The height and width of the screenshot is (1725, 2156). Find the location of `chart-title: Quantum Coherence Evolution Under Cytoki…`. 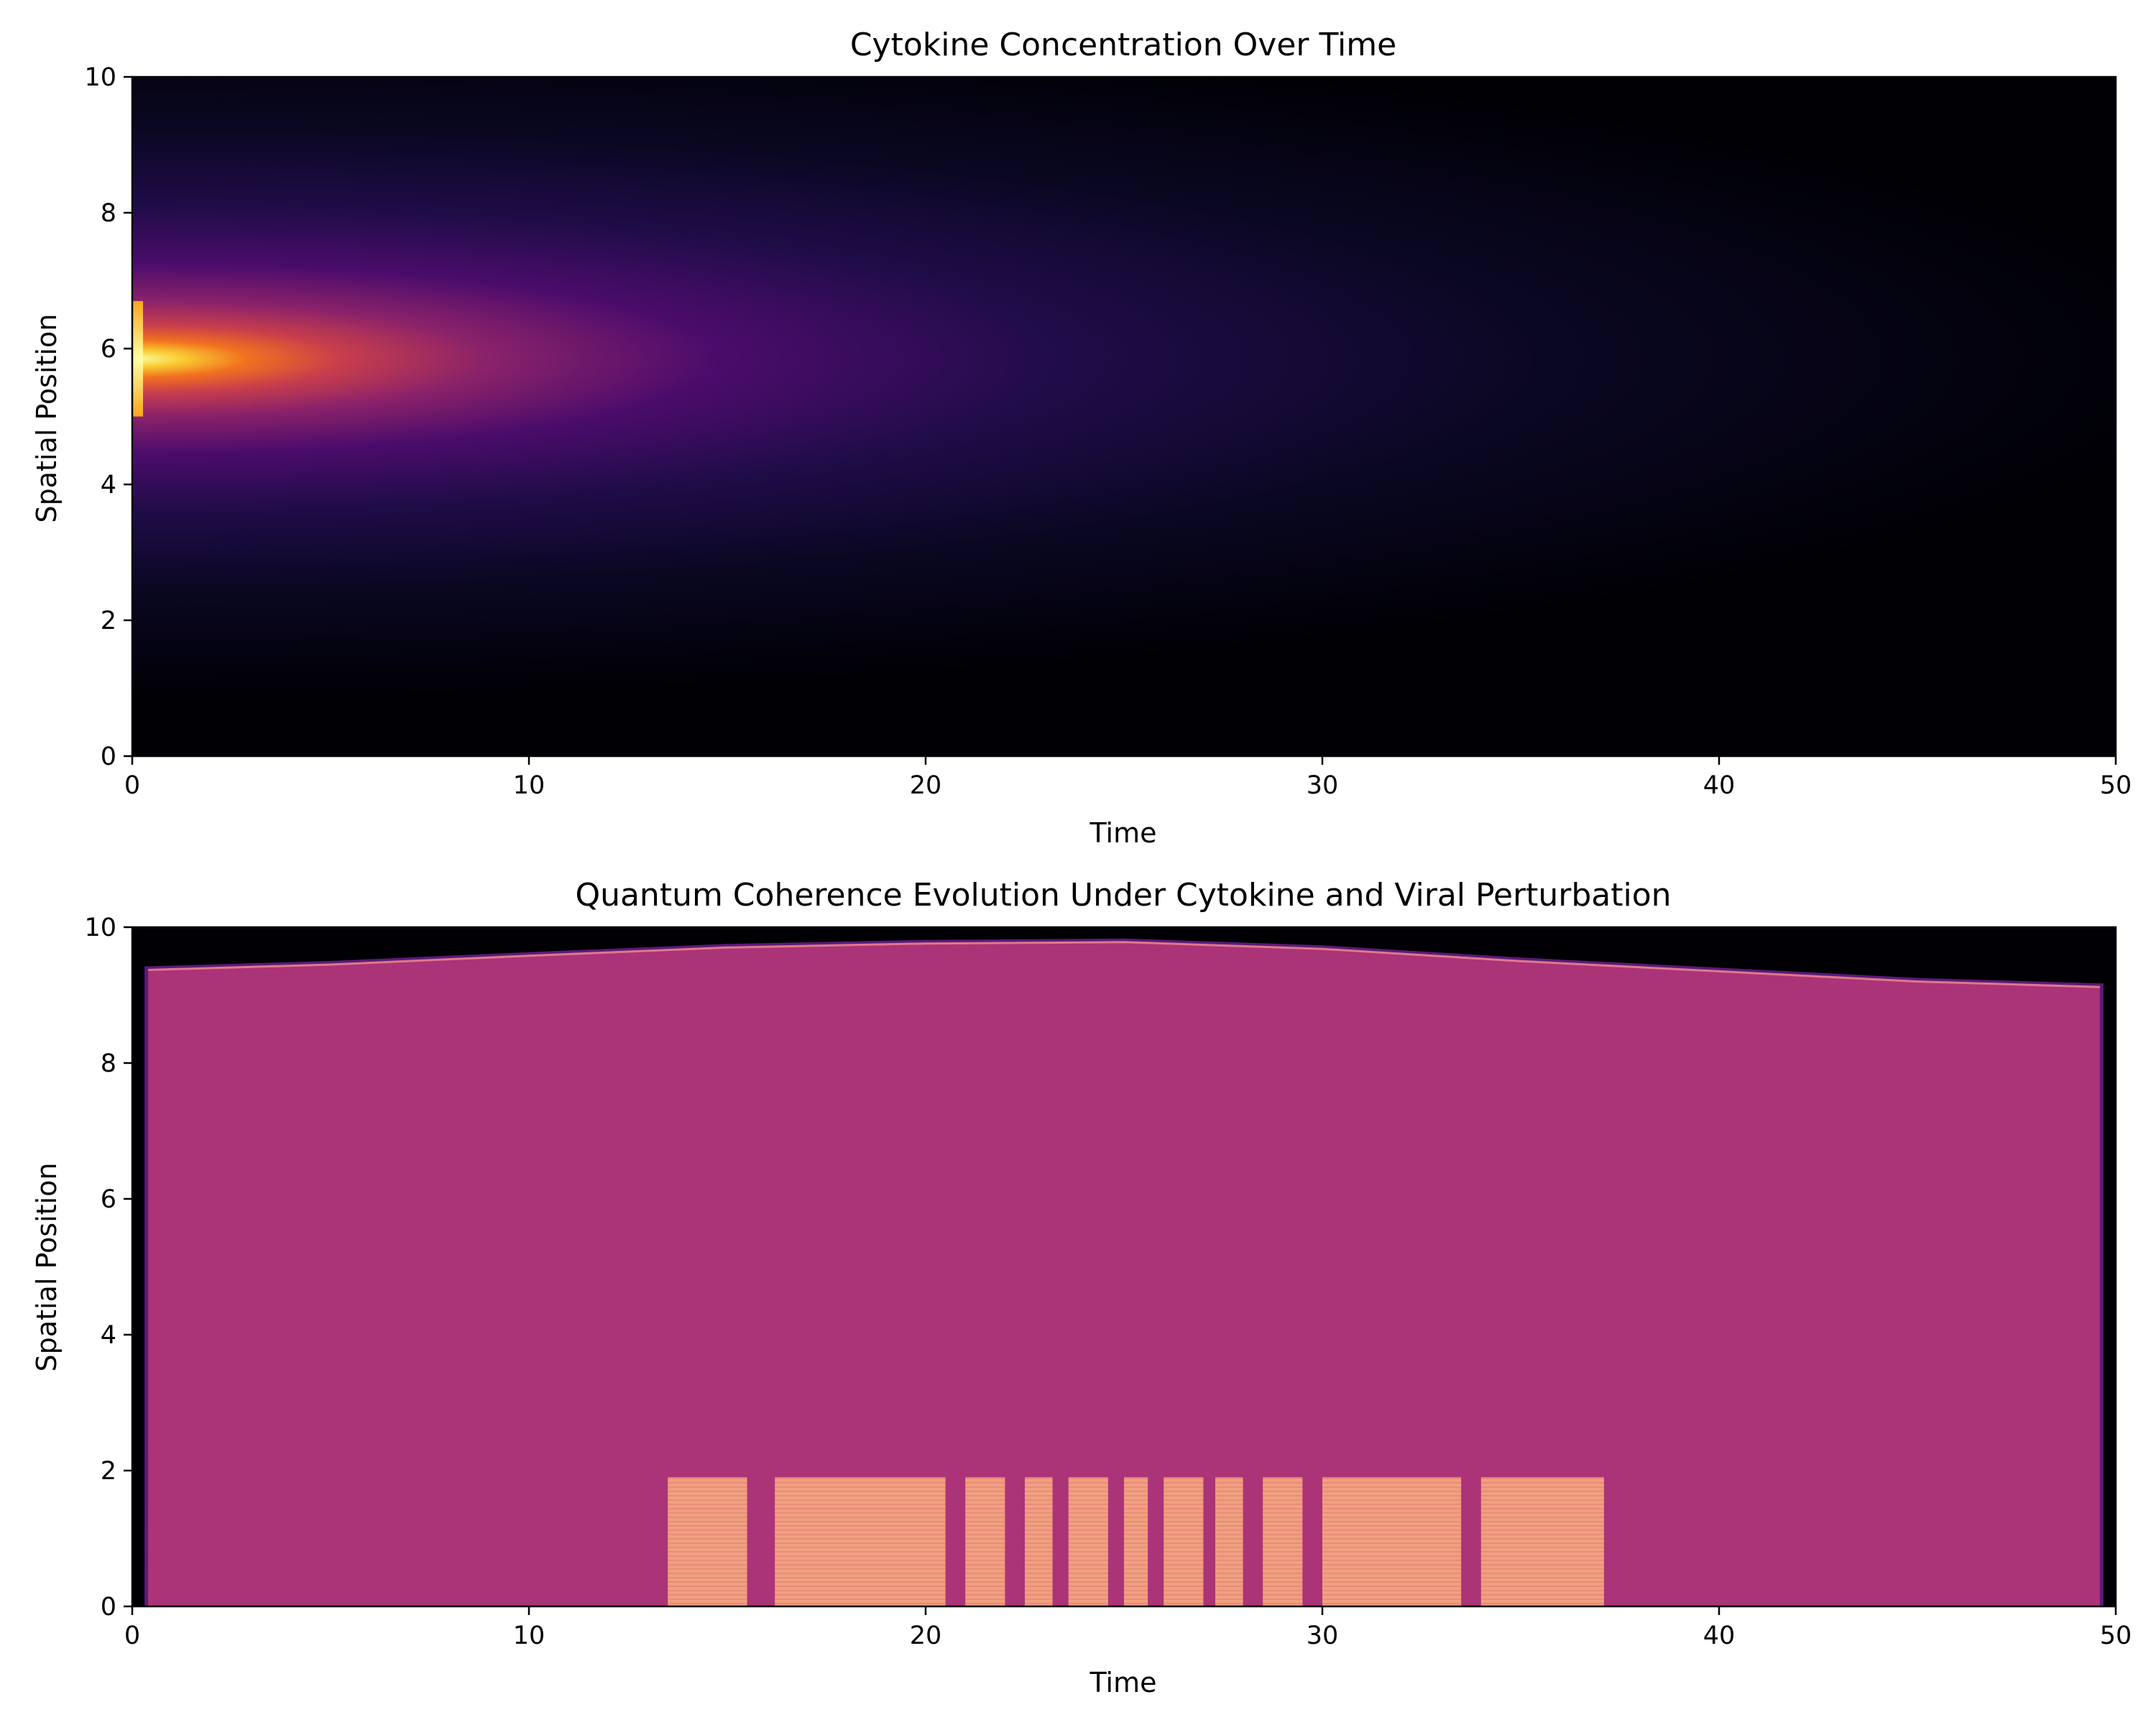

chart-title: Quantum Coherence Evolution Under Cytoki… is located at coordinates (1123, 895).